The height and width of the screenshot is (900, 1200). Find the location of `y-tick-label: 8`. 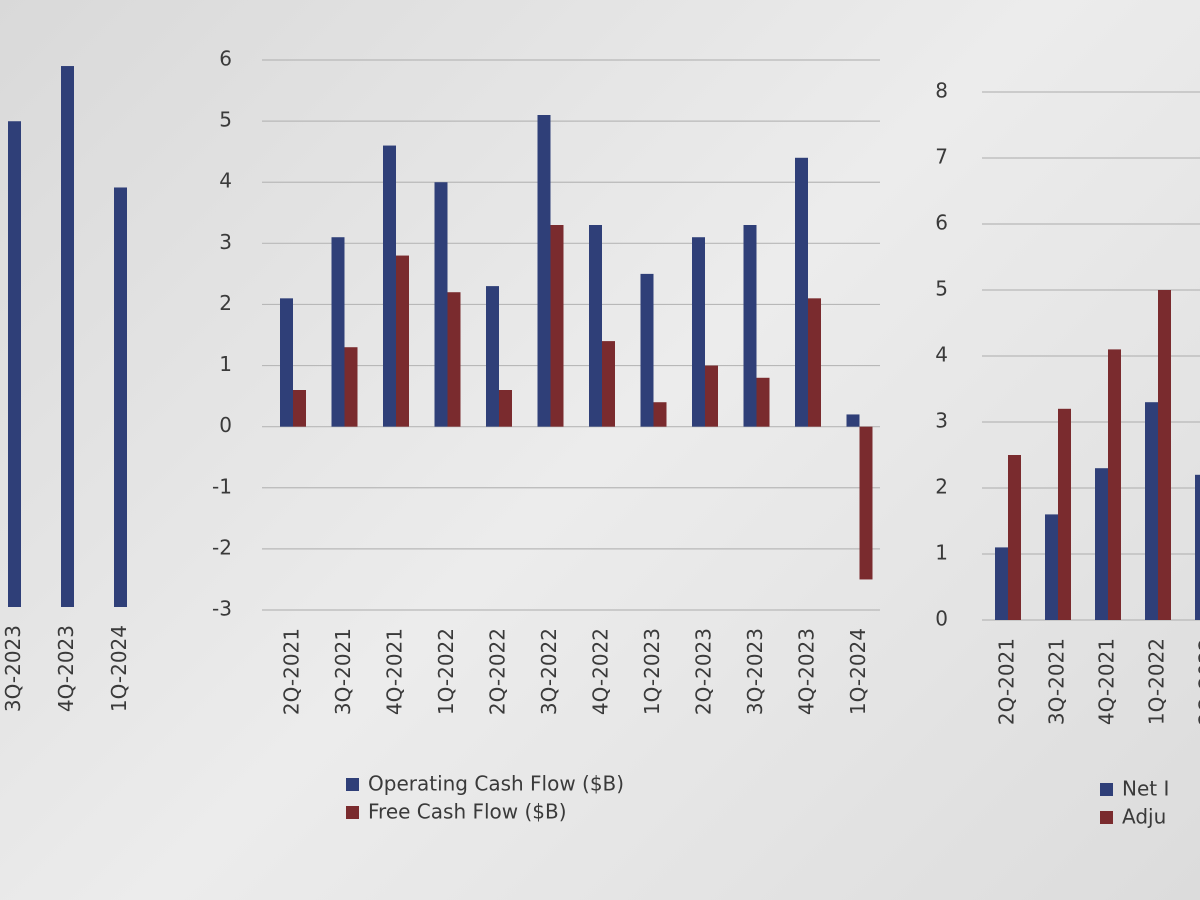

y-tick-label: 8 is located at coordinates (941, 91).